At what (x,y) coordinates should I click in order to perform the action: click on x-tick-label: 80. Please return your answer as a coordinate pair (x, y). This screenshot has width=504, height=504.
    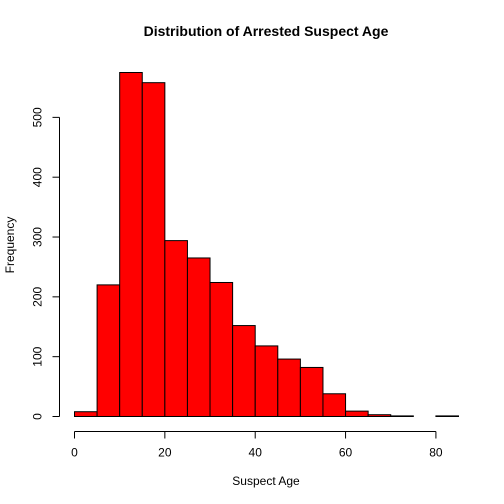
    Looking at the image, I should click on (436, 453).